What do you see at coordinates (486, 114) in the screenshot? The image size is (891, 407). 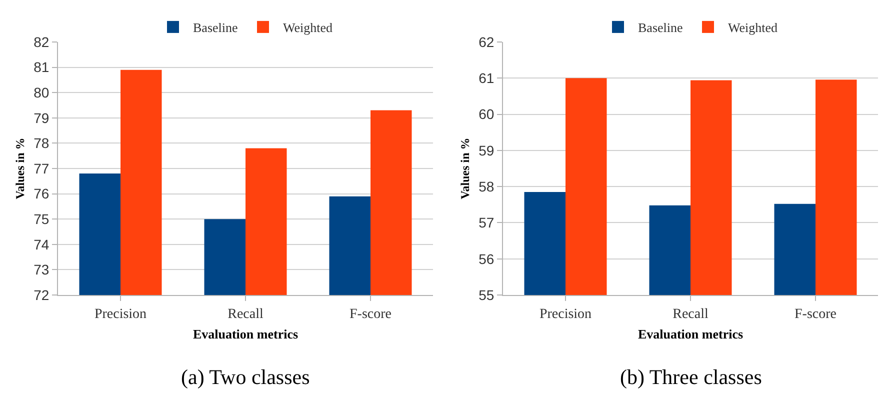 I see `y-tick-label: 60` at bounding box center [486, 114].